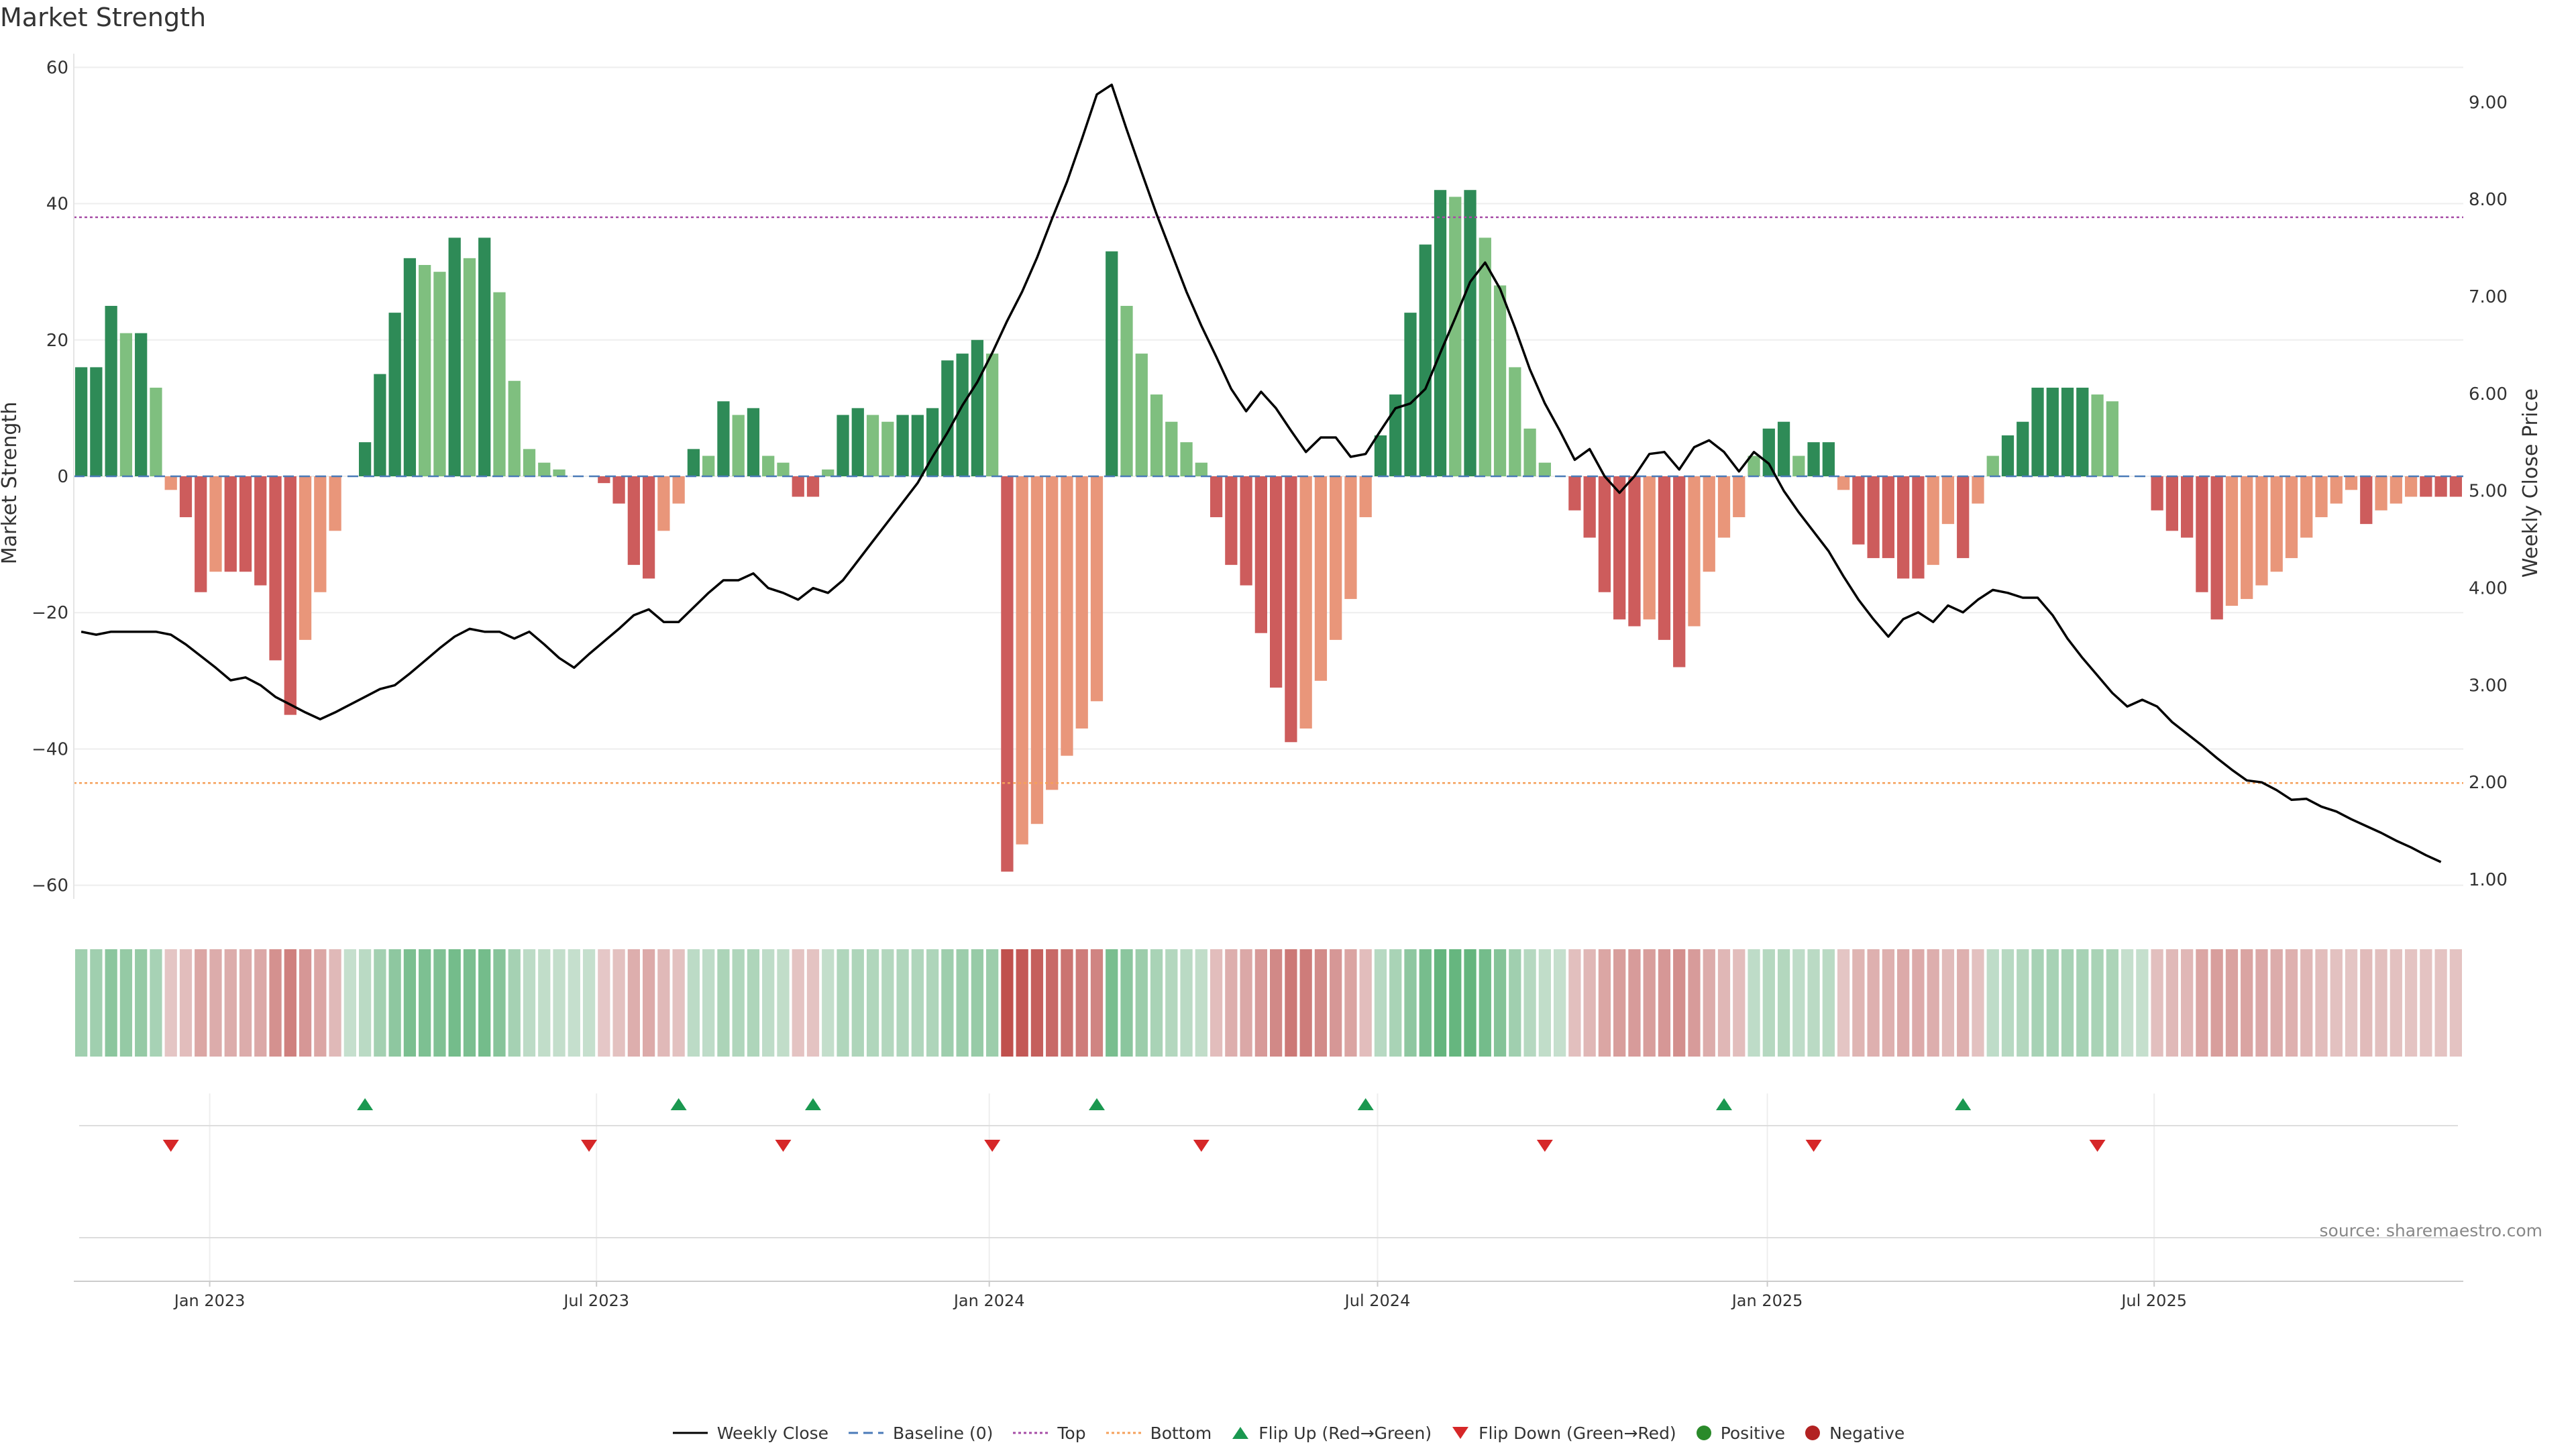  What do you see at coordinates (2488, 200) in the screenshot?
I see `y2-tick-label: 8.00` at bounding box center [2488, 200].